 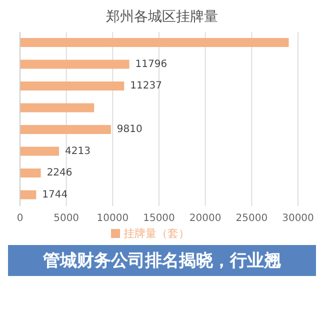 I want to click on chart-title: 郑州各城区挂牌量, so click(x=162, y=17).